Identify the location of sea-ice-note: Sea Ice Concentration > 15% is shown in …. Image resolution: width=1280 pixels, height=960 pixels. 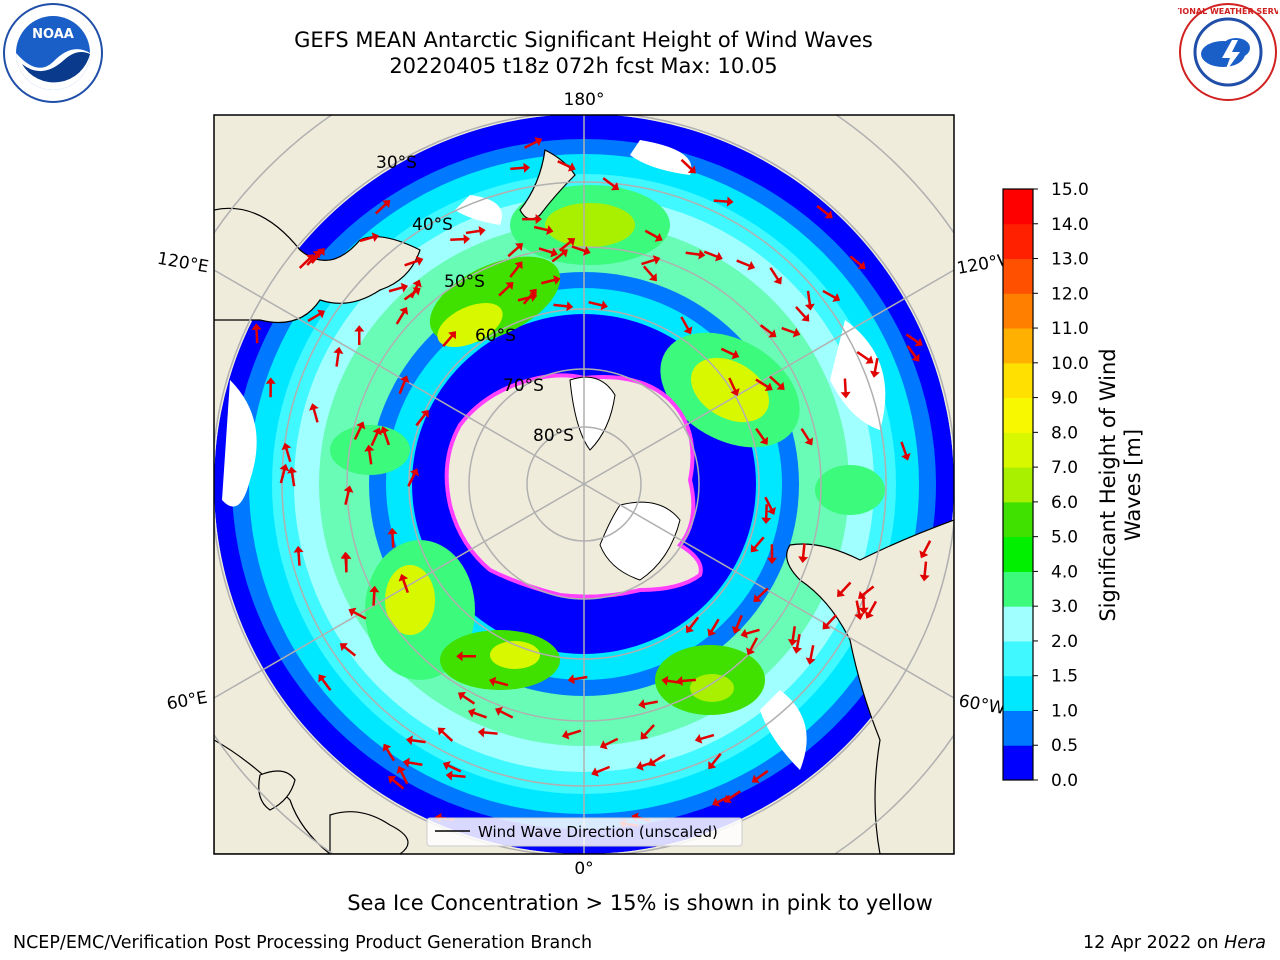
(640, 903).